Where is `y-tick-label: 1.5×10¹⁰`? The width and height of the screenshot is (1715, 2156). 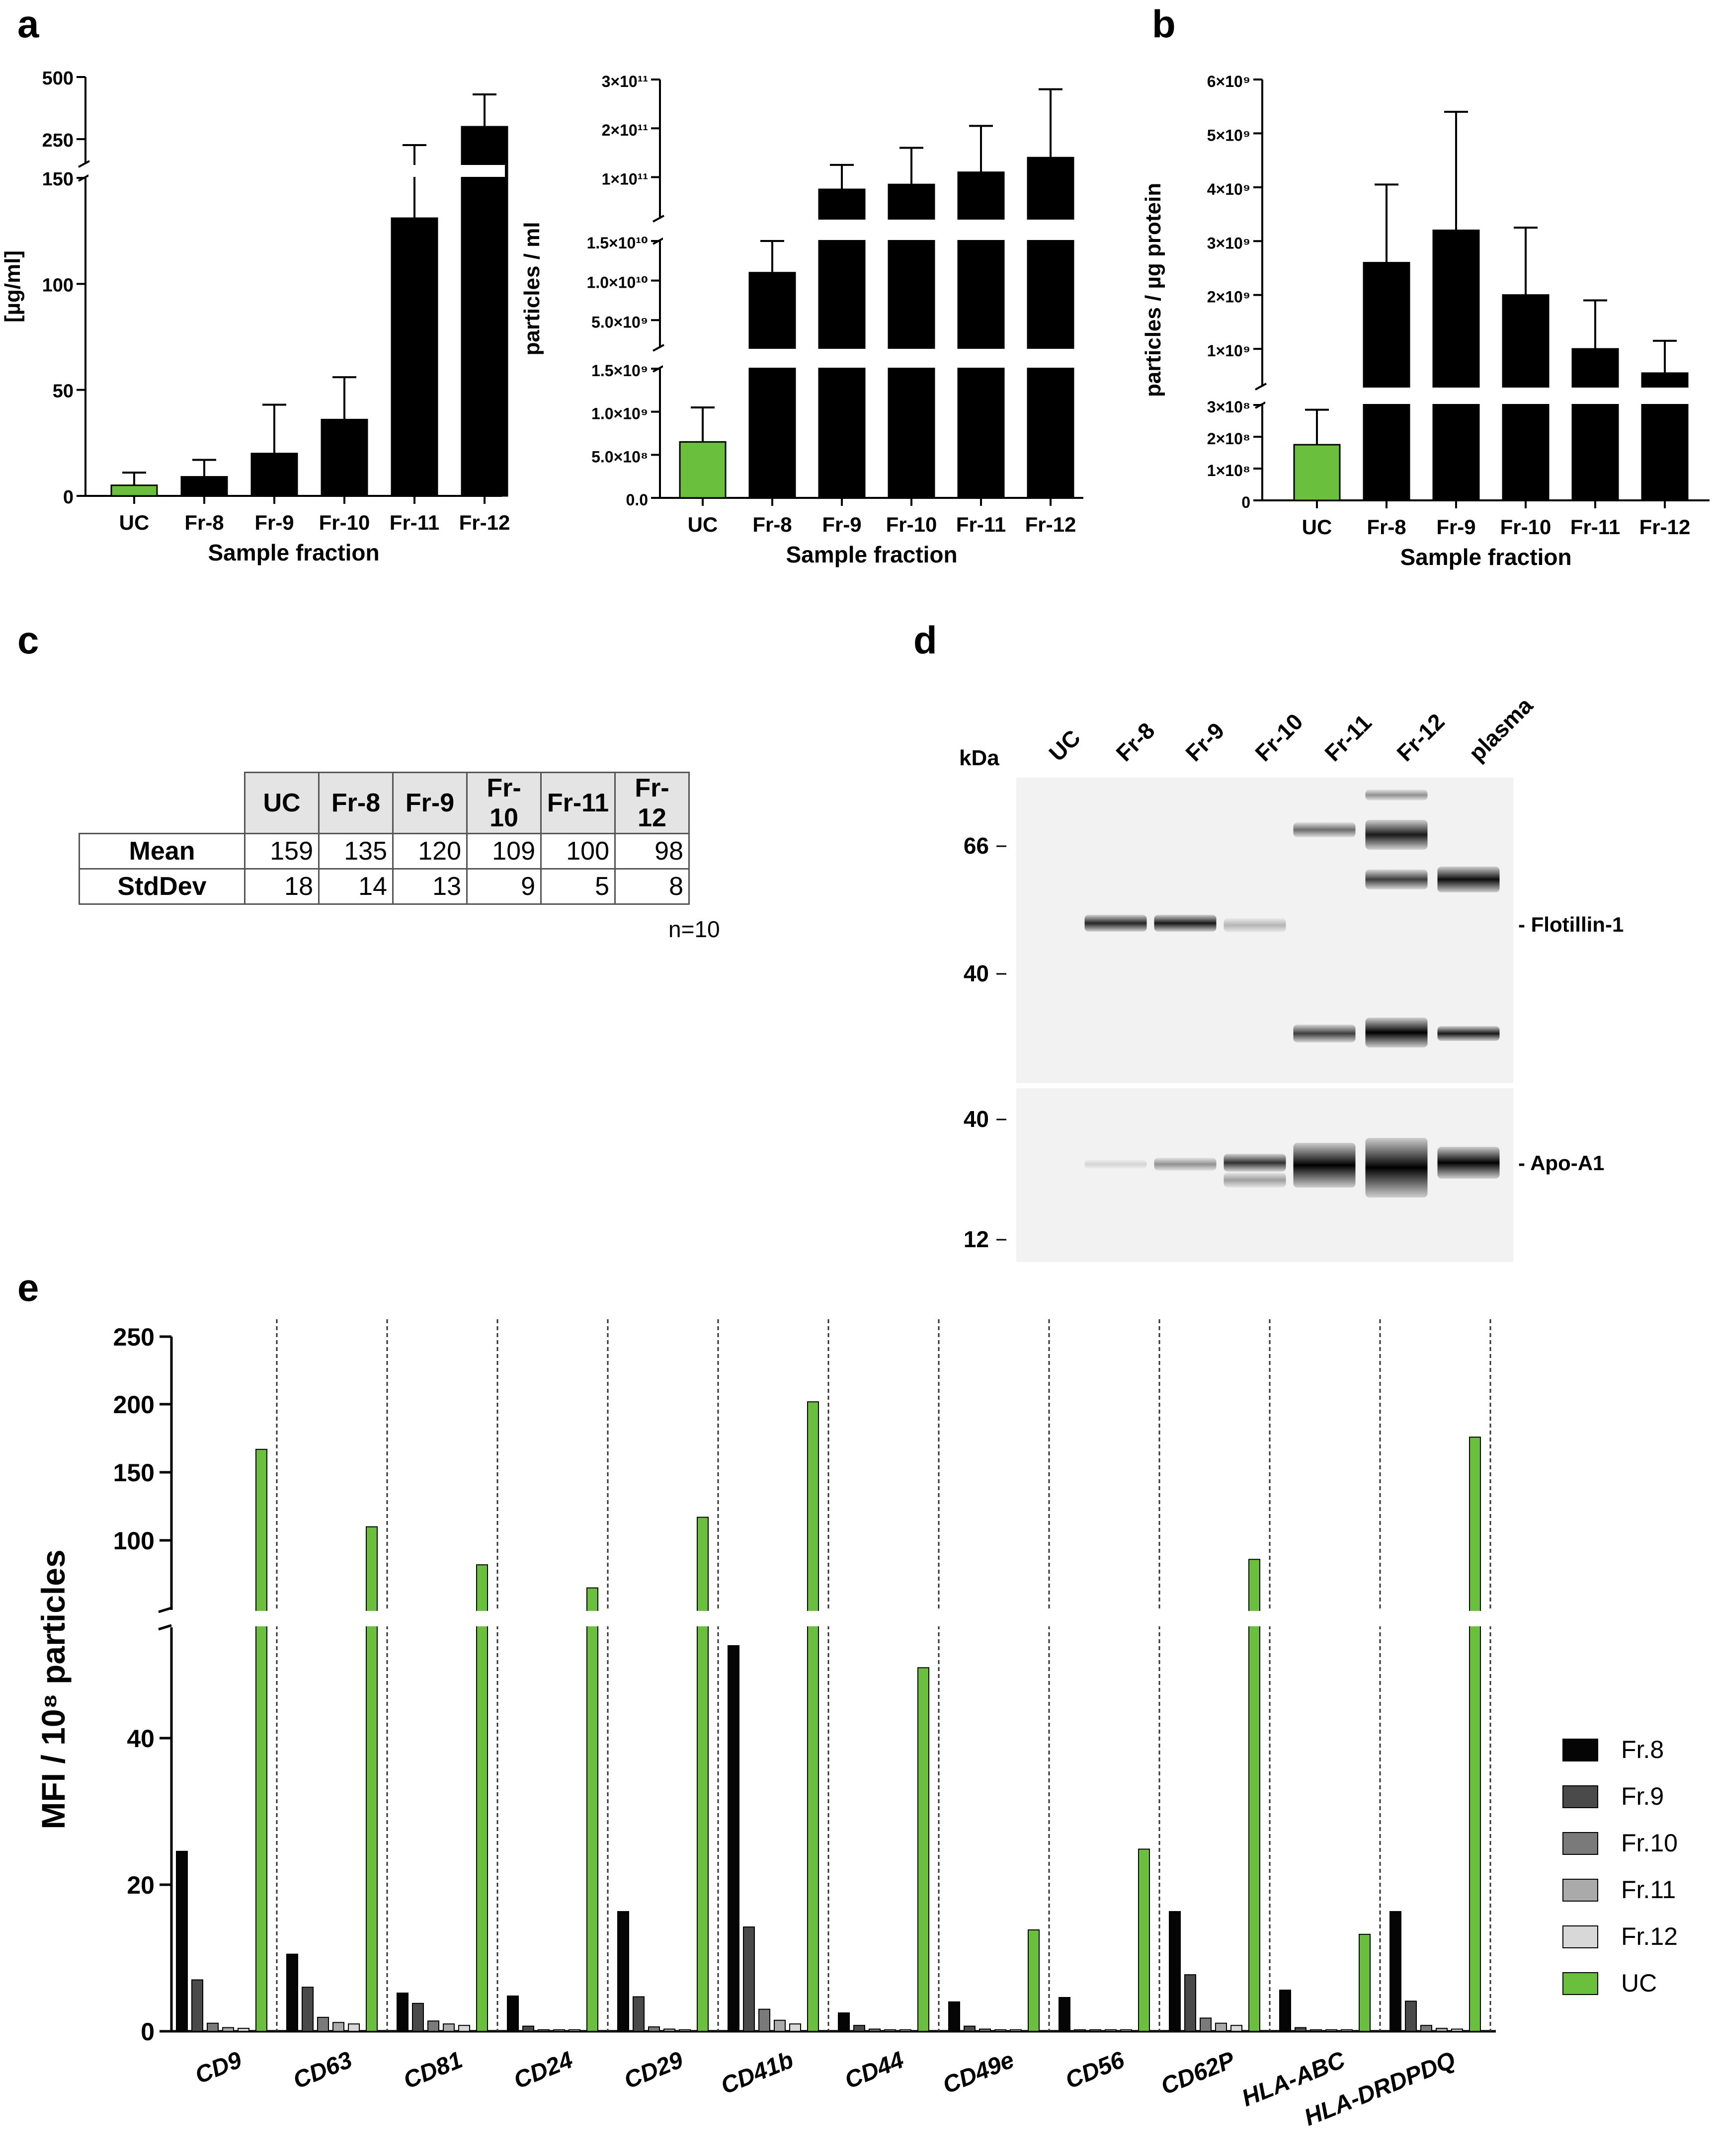 y-tick-label: 1.5×10¹⁰ is located at coordinates (617, 243).